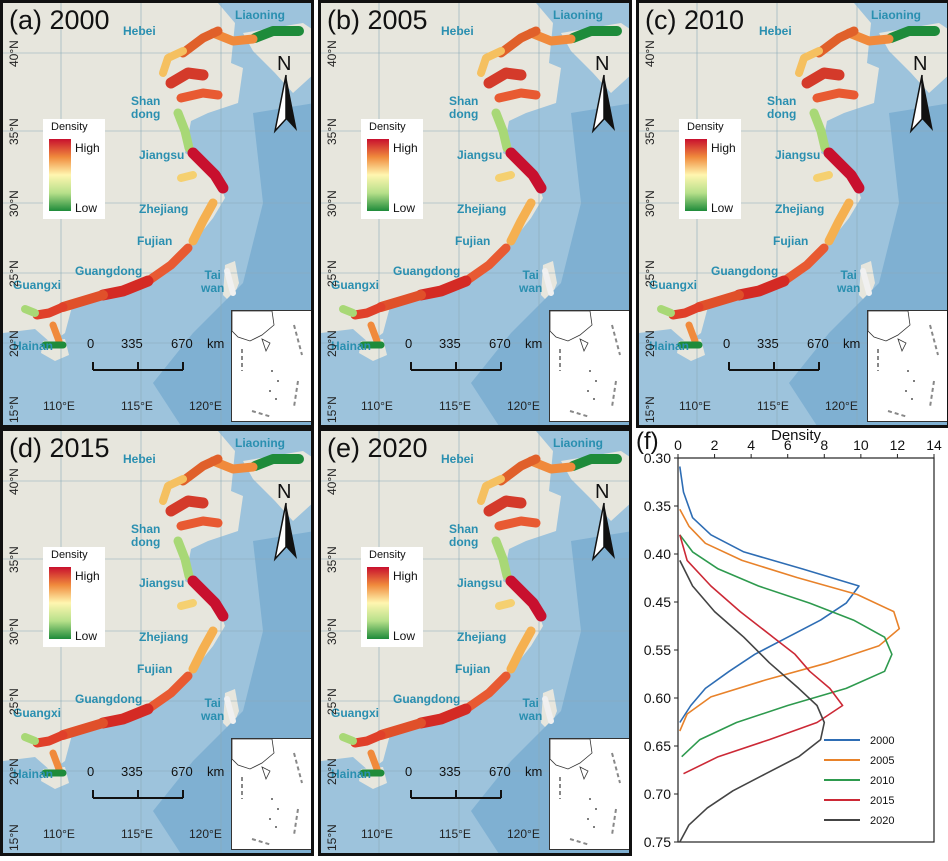 This screenshot has width=948, height=861. Describe the element at coordinates (387, 555) in the screenshot. I see `legend-title: Density` at that location.